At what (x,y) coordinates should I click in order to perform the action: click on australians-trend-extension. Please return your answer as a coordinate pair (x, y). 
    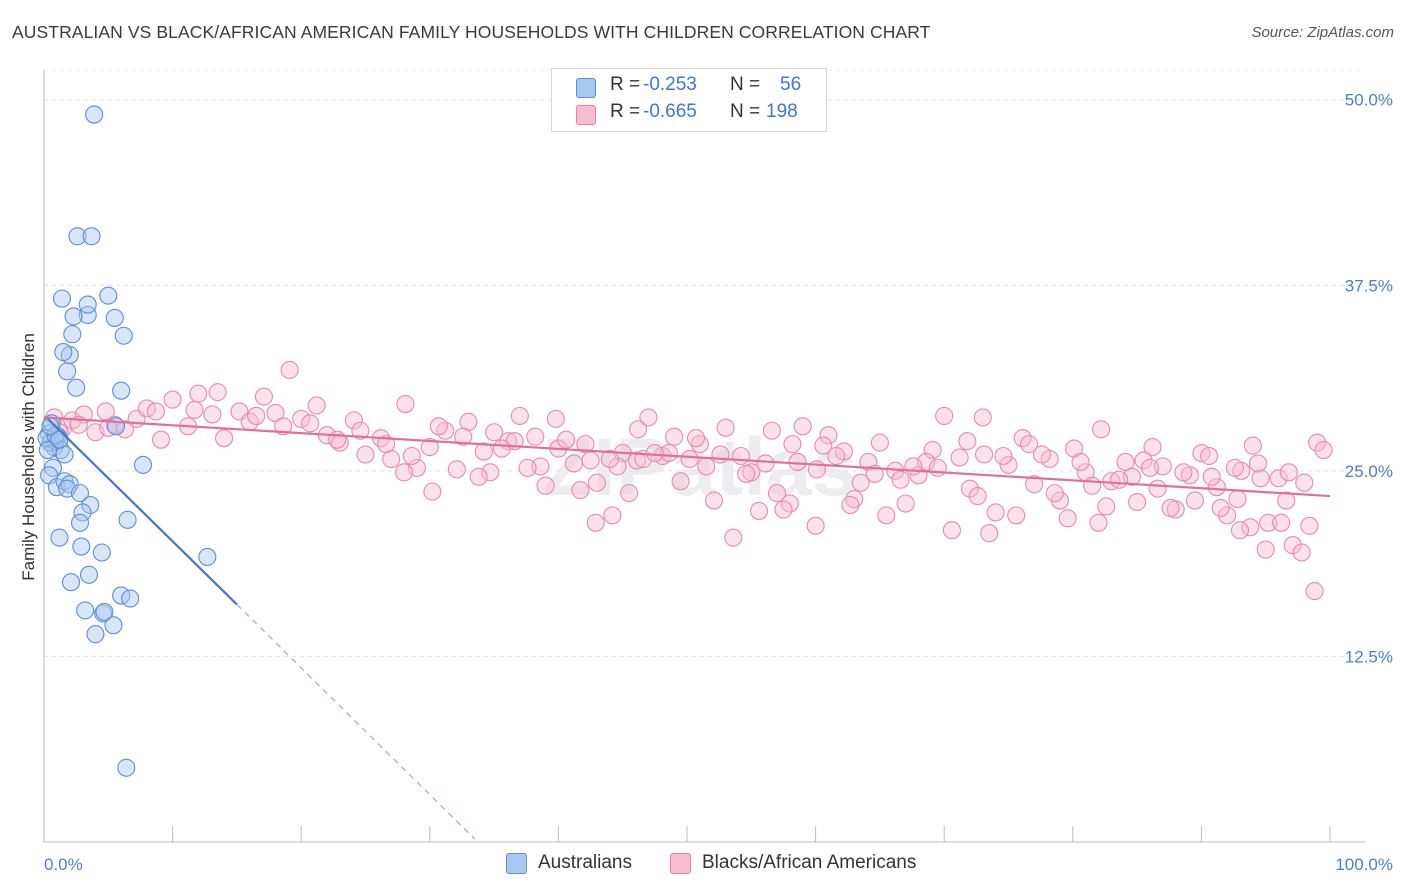
    Looking at the image, I should click on (356, 722).